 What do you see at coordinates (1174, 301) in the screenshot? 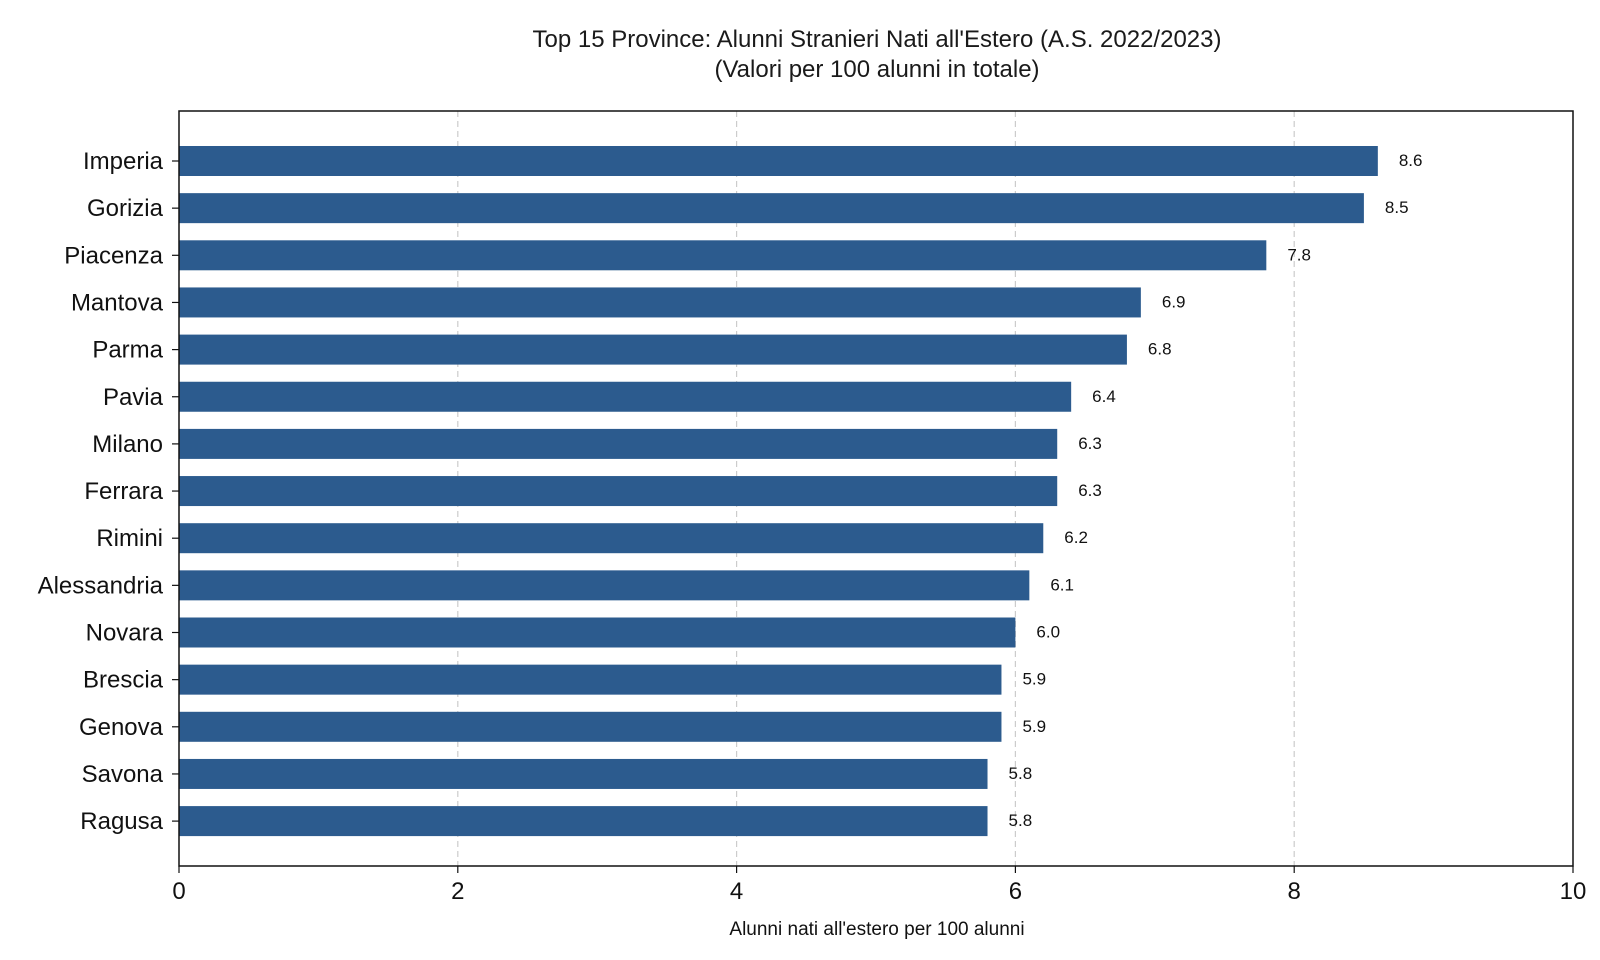
I see `bar-value-label: 6.9` at bounding box center [1174, 301].